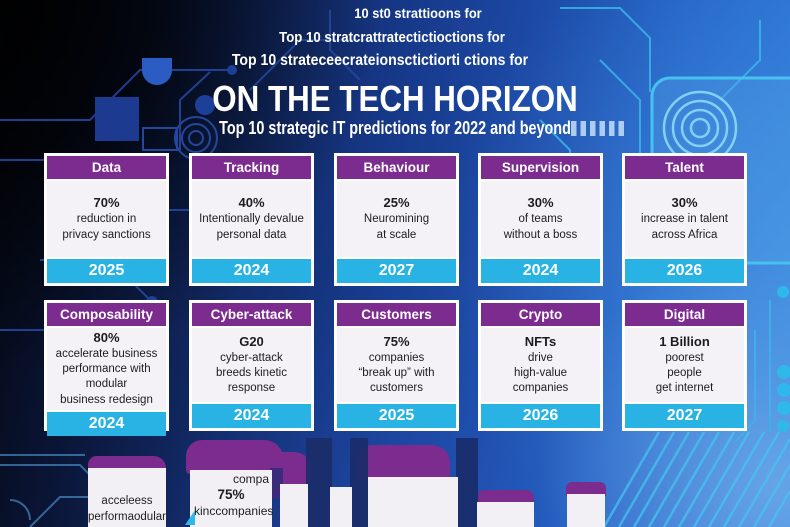 This screenshot has width=790, height=527. What do you see at coordinates (251, 341) in the screenshot?
I see `card-stat: G20` at bounding box center [251, 341].